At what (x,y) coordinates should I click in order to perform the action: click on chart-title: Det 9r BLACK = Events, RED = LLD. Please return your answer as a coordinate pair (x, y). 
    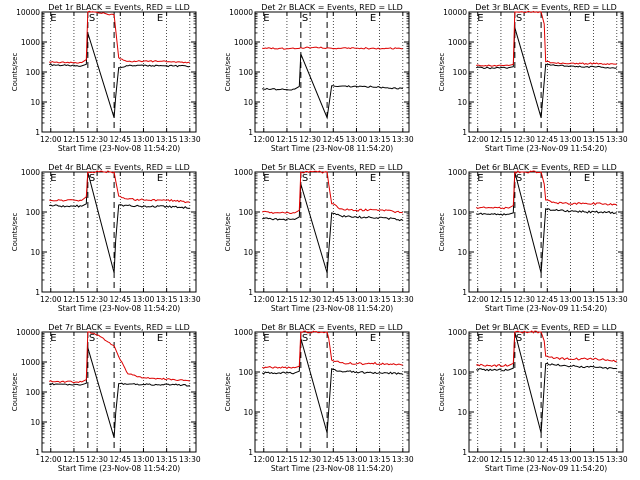
    Looking at the image, I should click on (546, 327).